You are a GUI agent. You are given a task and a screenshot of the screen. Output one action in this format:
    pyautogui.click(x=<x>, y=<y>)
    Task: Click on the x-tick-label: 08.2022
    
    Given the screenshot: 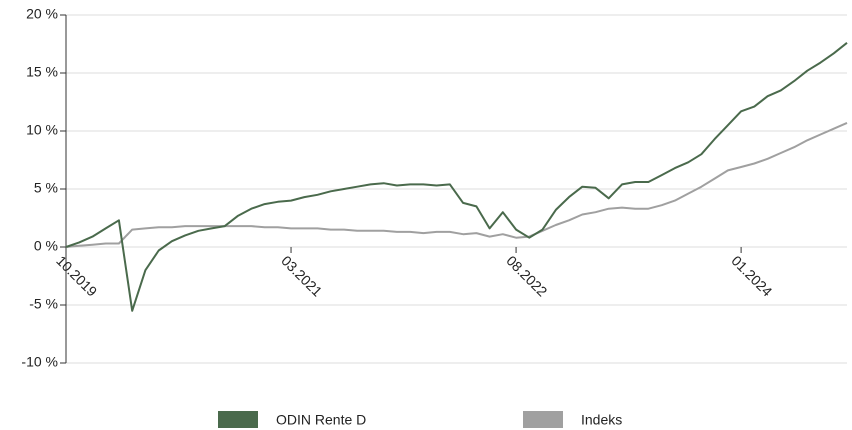 What is the action you would take?
    pyautogui.click(x=526, y=275)
    